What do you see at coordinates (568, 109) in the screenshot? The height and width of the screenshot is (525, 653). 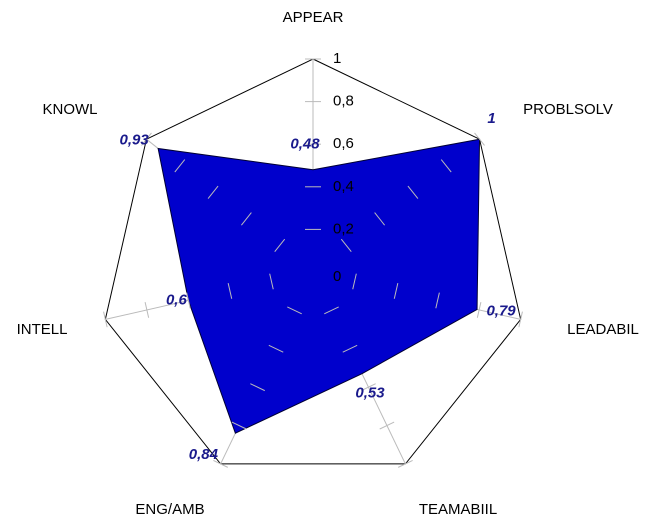 I see `category-label: PROBLSOLV` at bounding box center [568, 109].